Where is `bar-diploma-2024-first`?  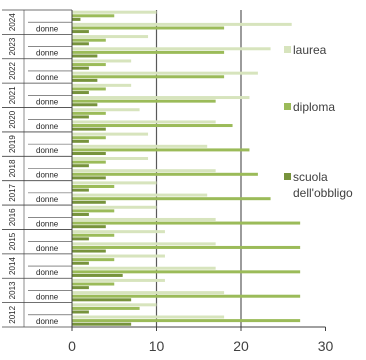
bar-diploma-2024-first is located at coordinates (93, 16).